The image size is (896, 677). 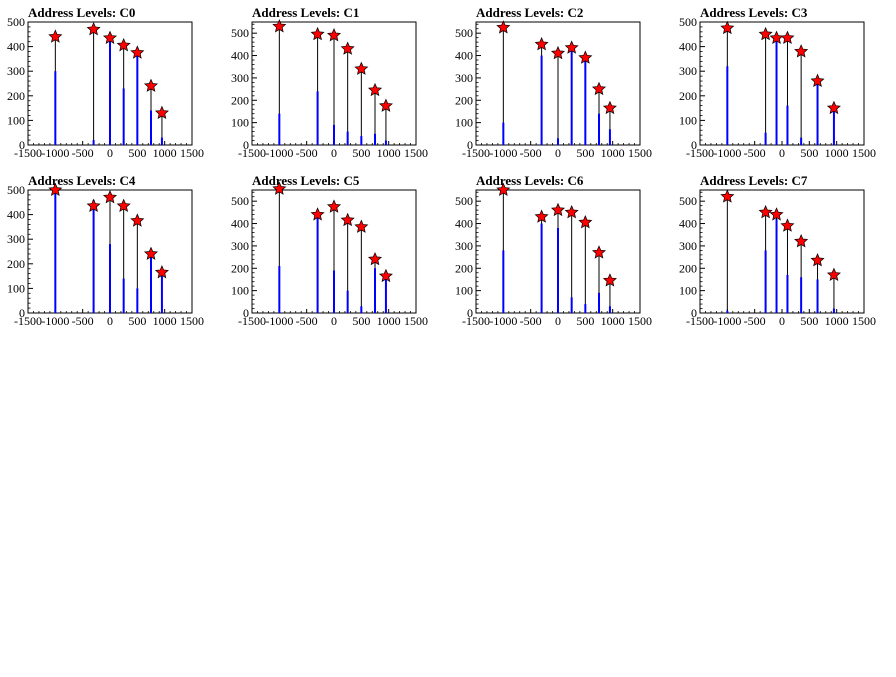 I want to click on panel-title: Address Levels: C5, so click(x=306, y=180).